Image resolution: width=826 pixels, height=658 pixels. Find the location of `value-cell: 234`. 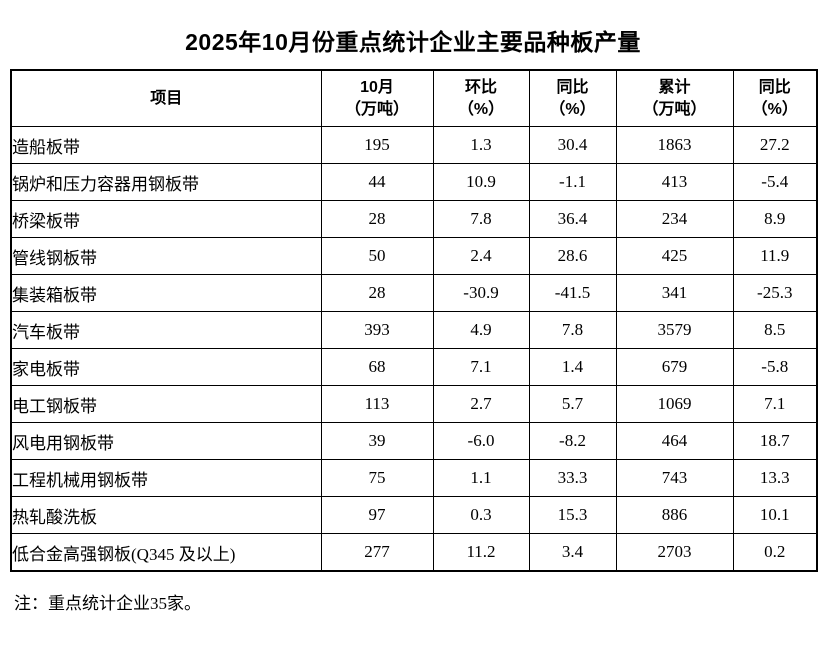

value-cell: 234 is located at coordinates (674, 219).